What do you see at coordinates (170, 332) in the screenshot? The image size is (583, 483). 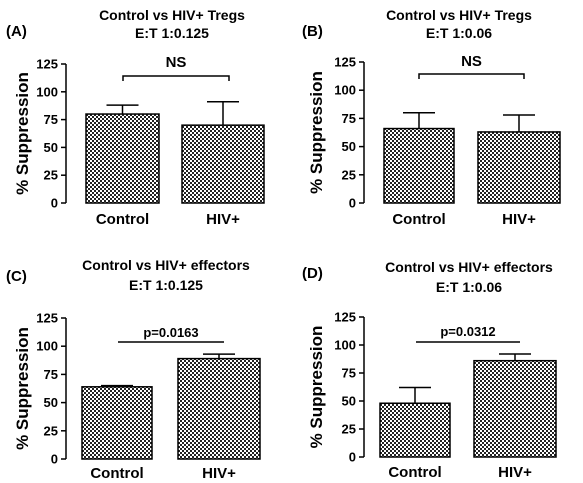 I see `p-value-label: p=0.0163` at bounding box center [170, 332].